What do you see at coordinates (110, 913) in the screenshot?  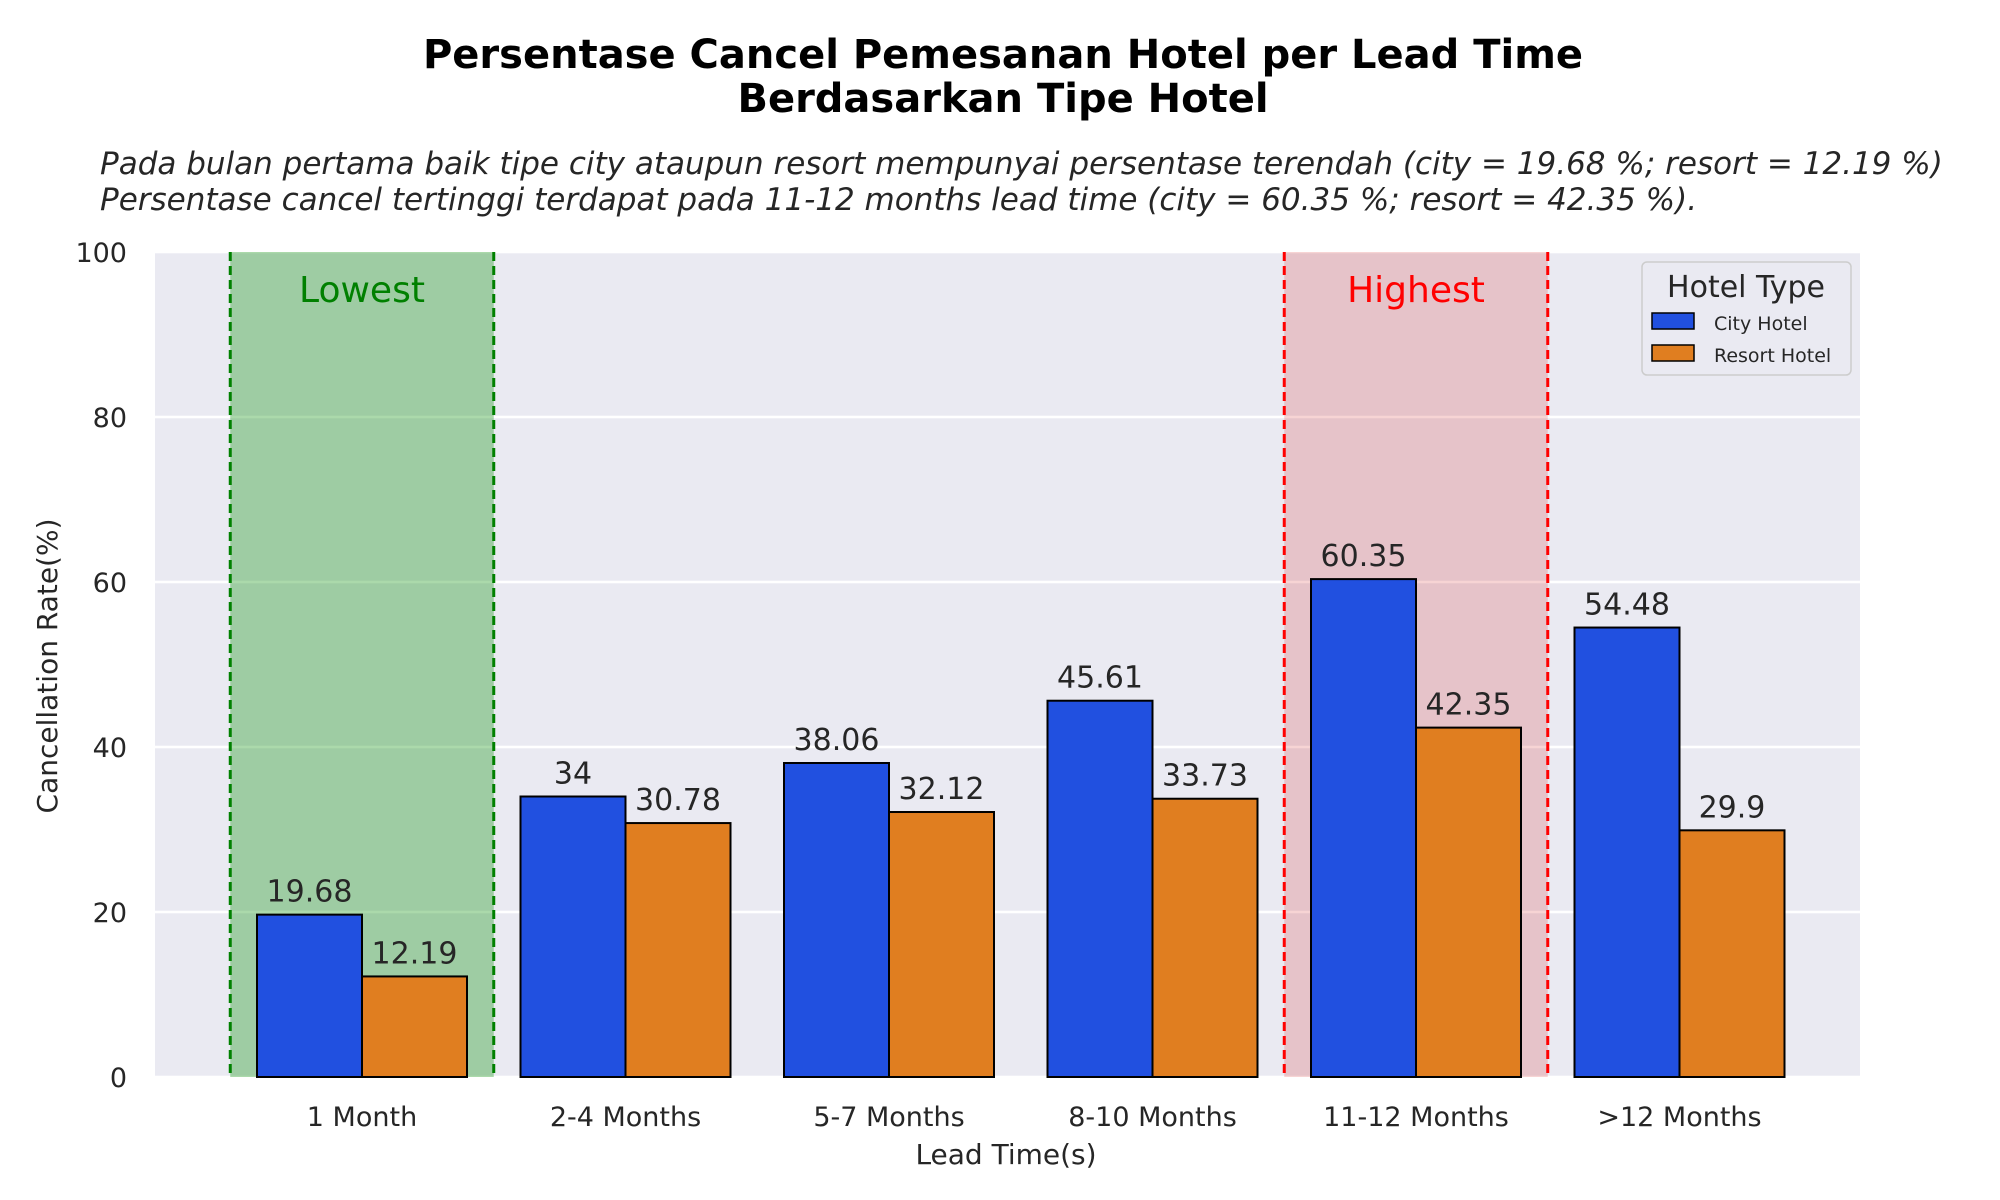 I see `y-tick-label-20: 20` at bounding box center [110, 913].